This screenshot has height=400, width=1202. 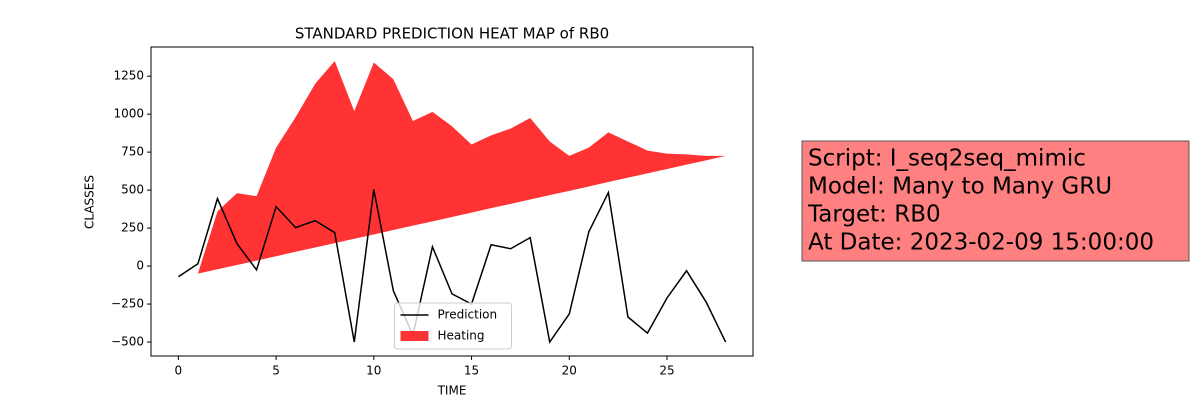 What do you see at coordinates (132, 152) in the screenshot?
I see `y-tick-label: 750` at bounding box center [132, 152].